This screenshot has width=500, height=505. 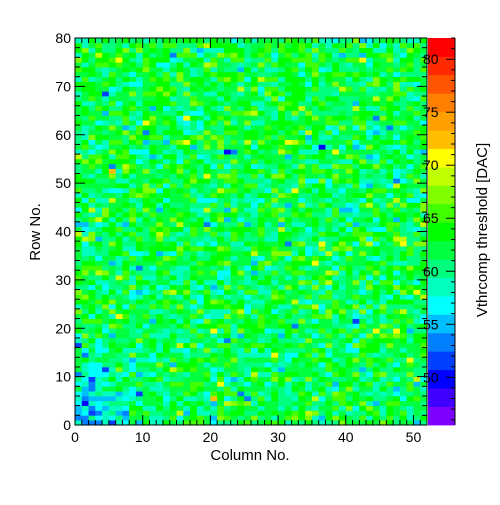 I want to click on colorbar, so click(x=441, y=232).